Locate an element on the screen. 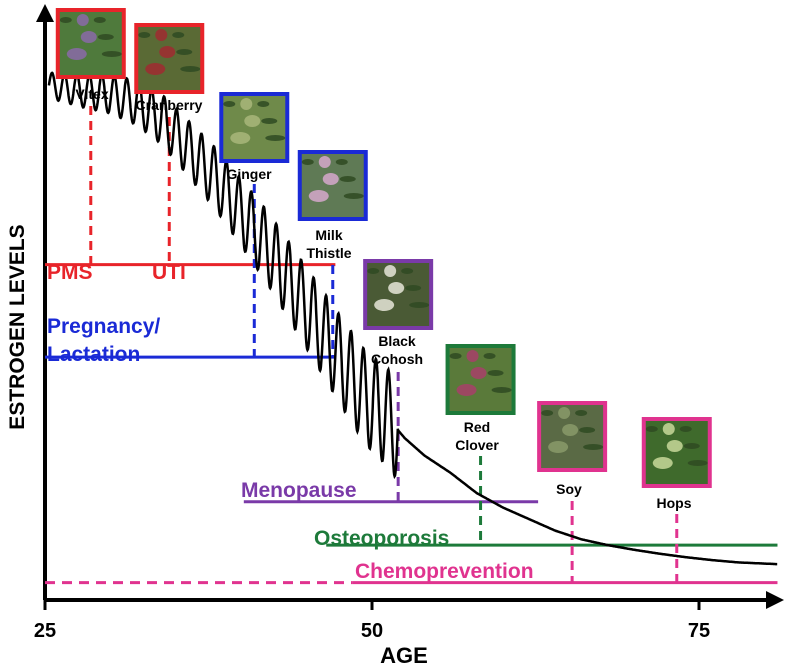  herb-photo-ginger is located at coordinates (254, 127).